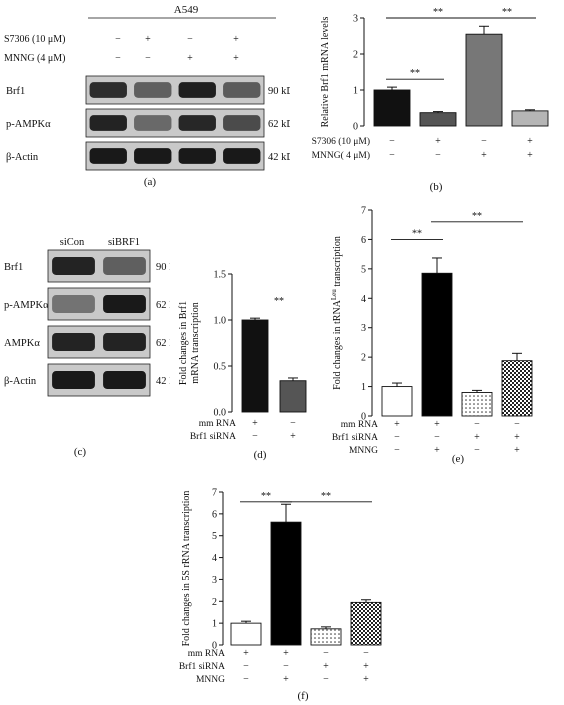 The height and width of the screenshot is (705, 564). I want to click on panel-d-row-label-0: mm RNA, so click(217, 424).